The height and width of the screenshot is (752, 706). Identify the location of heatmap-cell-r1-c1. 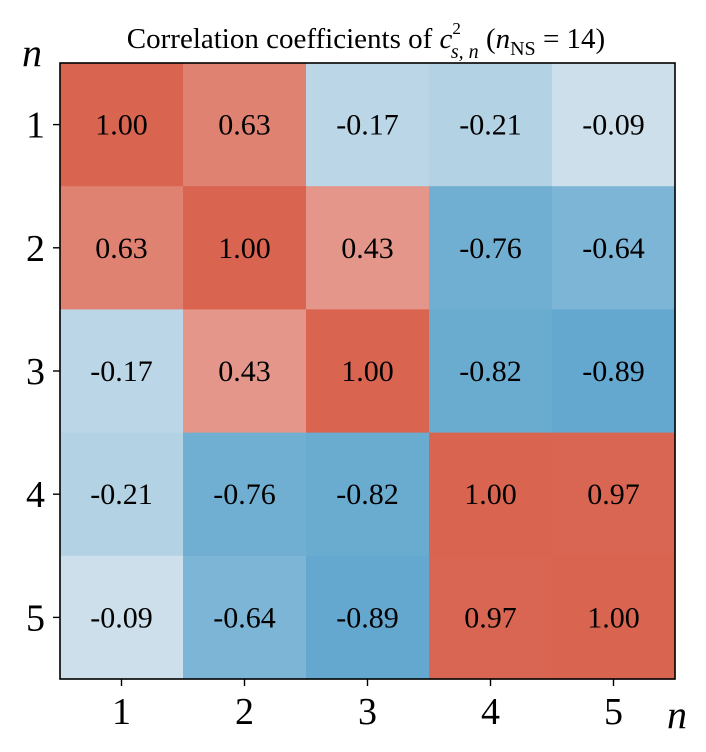
(122, 125).